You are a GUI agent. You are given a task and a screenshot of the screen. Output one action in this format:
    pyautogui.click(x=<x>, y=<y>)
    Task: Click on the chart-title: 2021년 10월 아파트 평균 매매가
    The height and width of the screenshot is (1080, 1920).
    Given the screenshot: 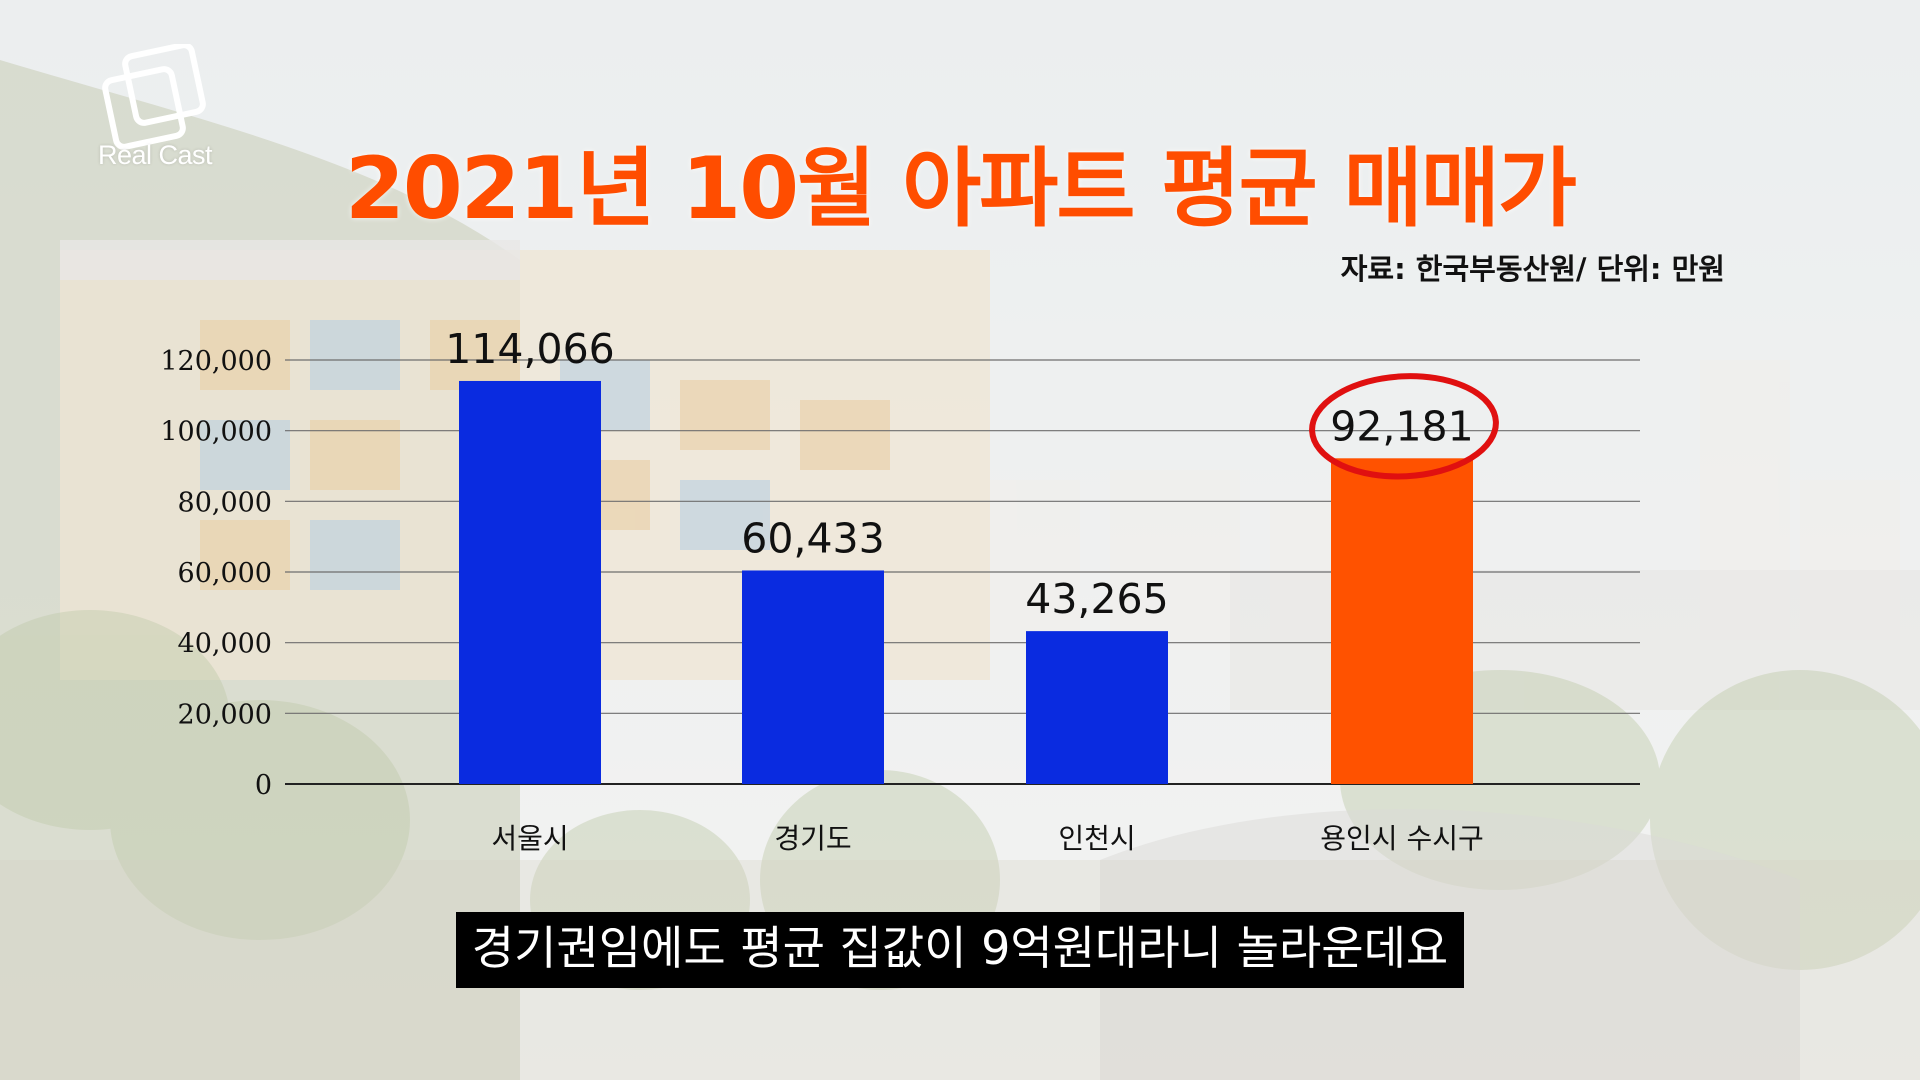 What is the action you would take?
    pyautogui.click(x=961, y=189)
    